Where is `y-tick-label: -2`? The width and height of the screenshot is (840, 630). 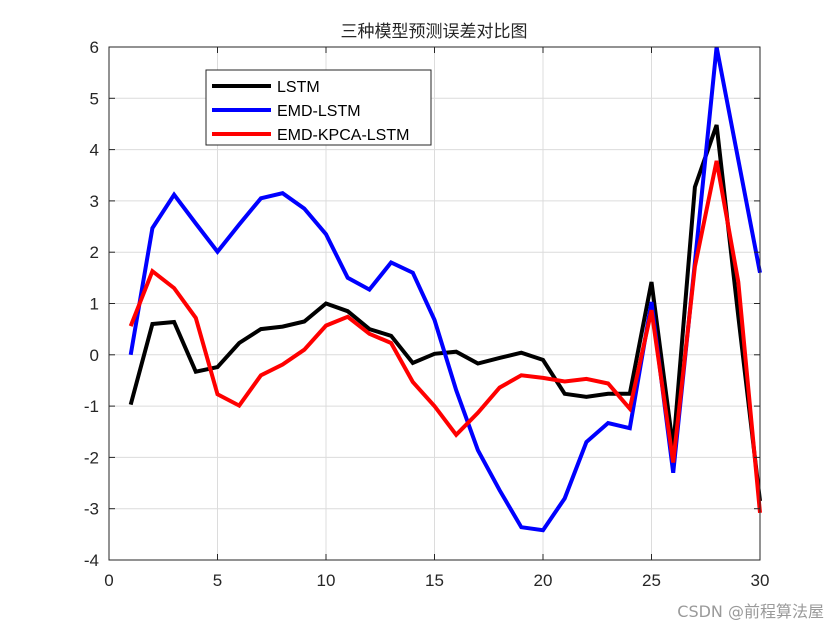 y-tick-label: -2 is located at coordinates (91, 457).